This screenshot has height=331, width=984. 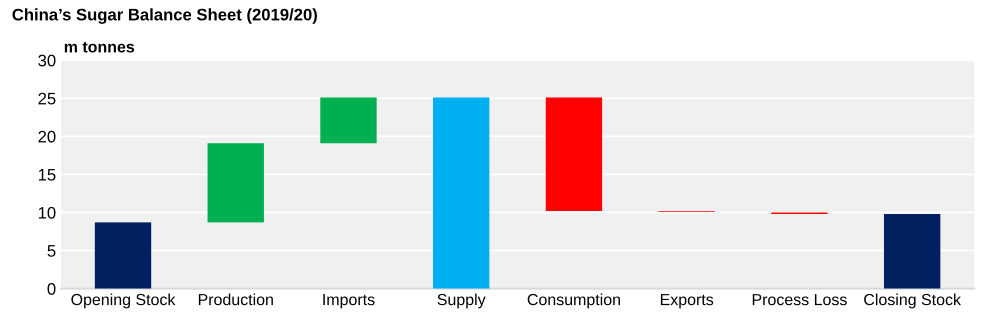 What do you see at coordinates (164, 16) in the screenshot?
I see `chart-title: China’s Sugar Balance Sheet (2019/20)` at bounding box center [164, 16].